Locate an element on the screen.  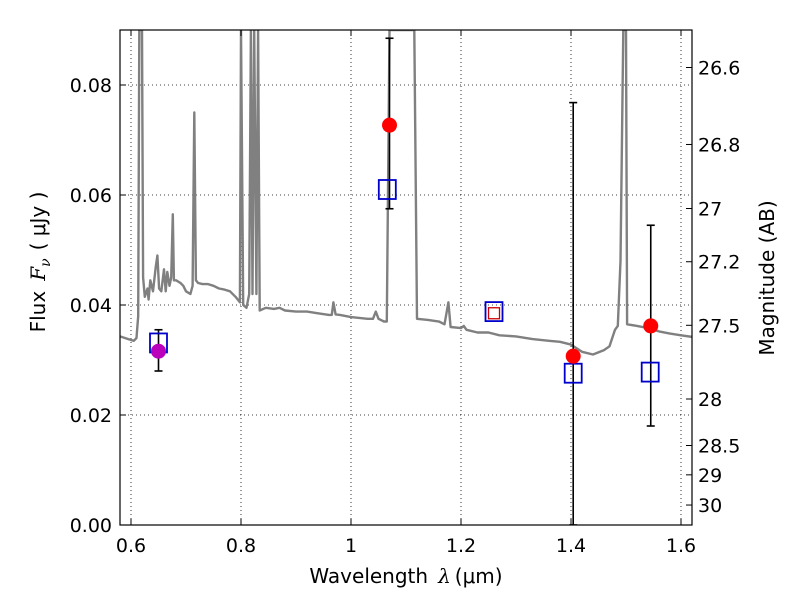
y-tick-label: 0.04 is located at coordinates (91, 306).